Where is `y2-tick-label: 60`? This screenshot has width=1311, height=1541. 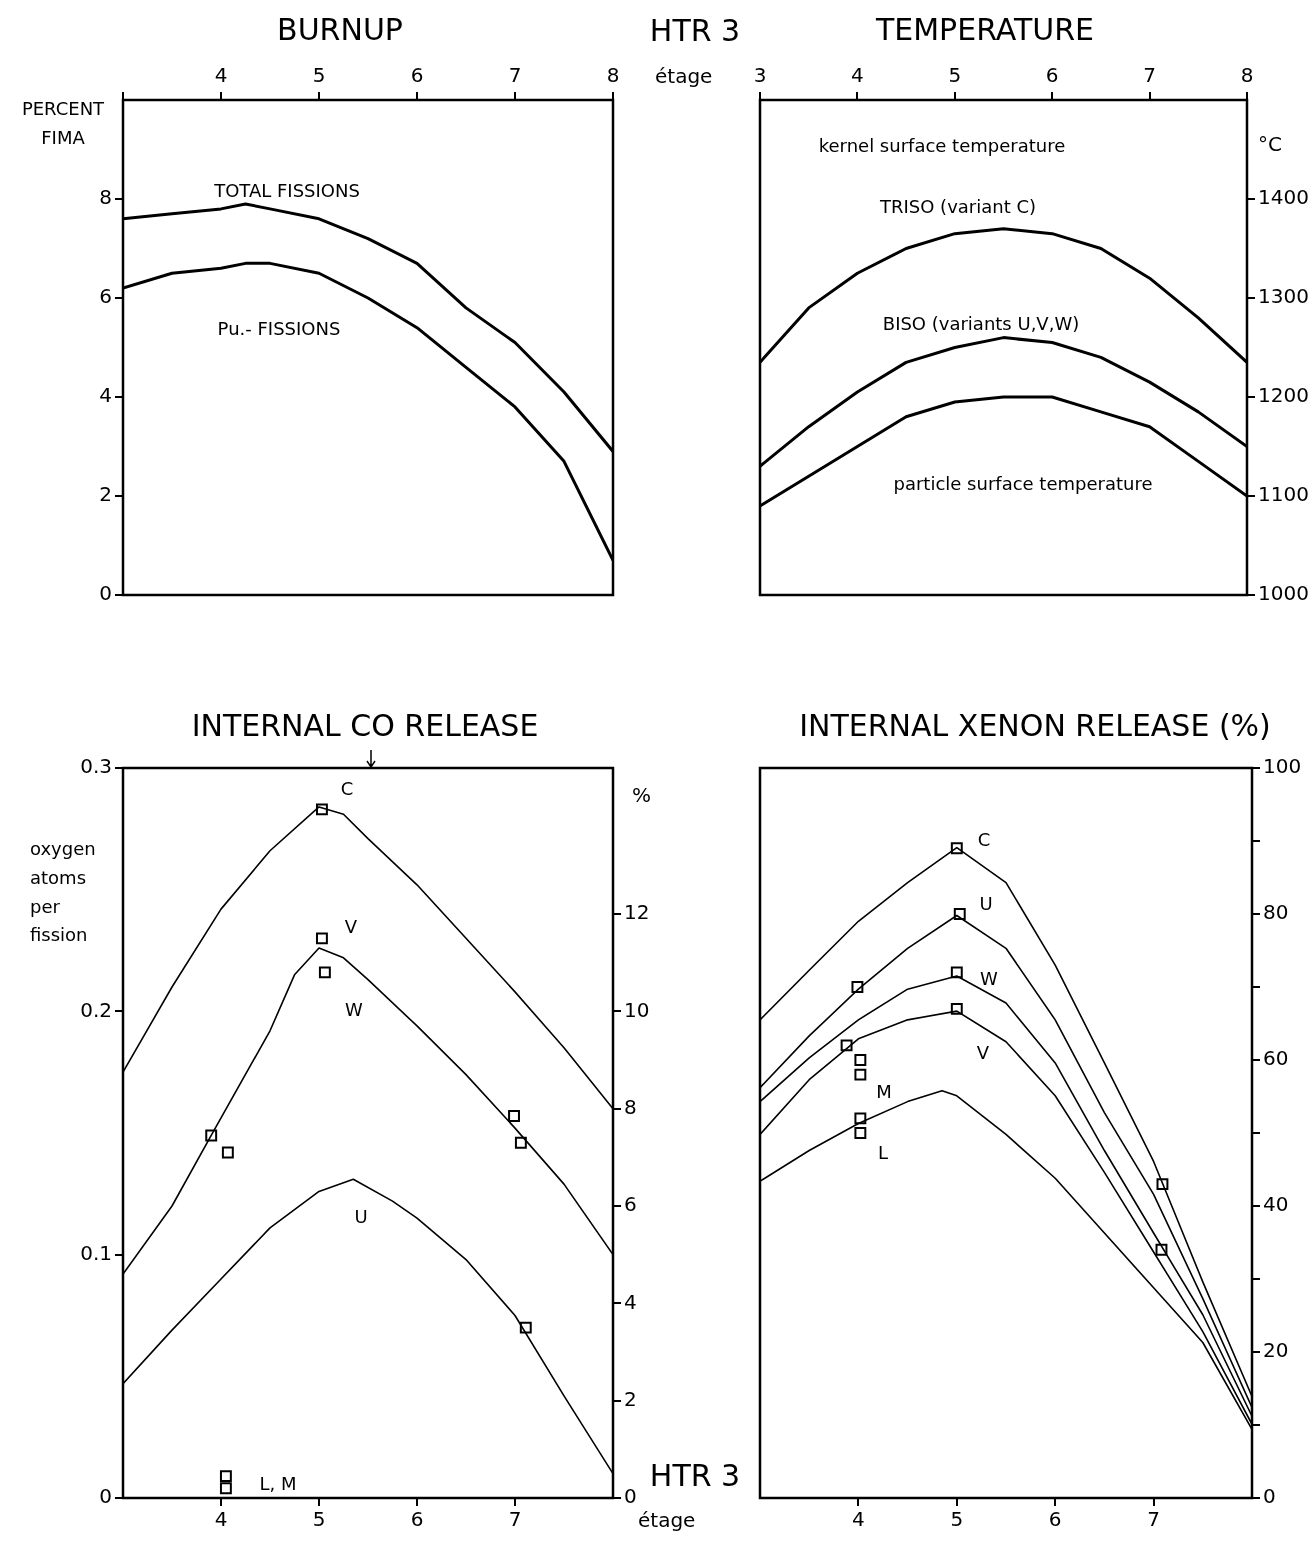
y2-tick-label: 60 is located at coordinates (1276, 1058).